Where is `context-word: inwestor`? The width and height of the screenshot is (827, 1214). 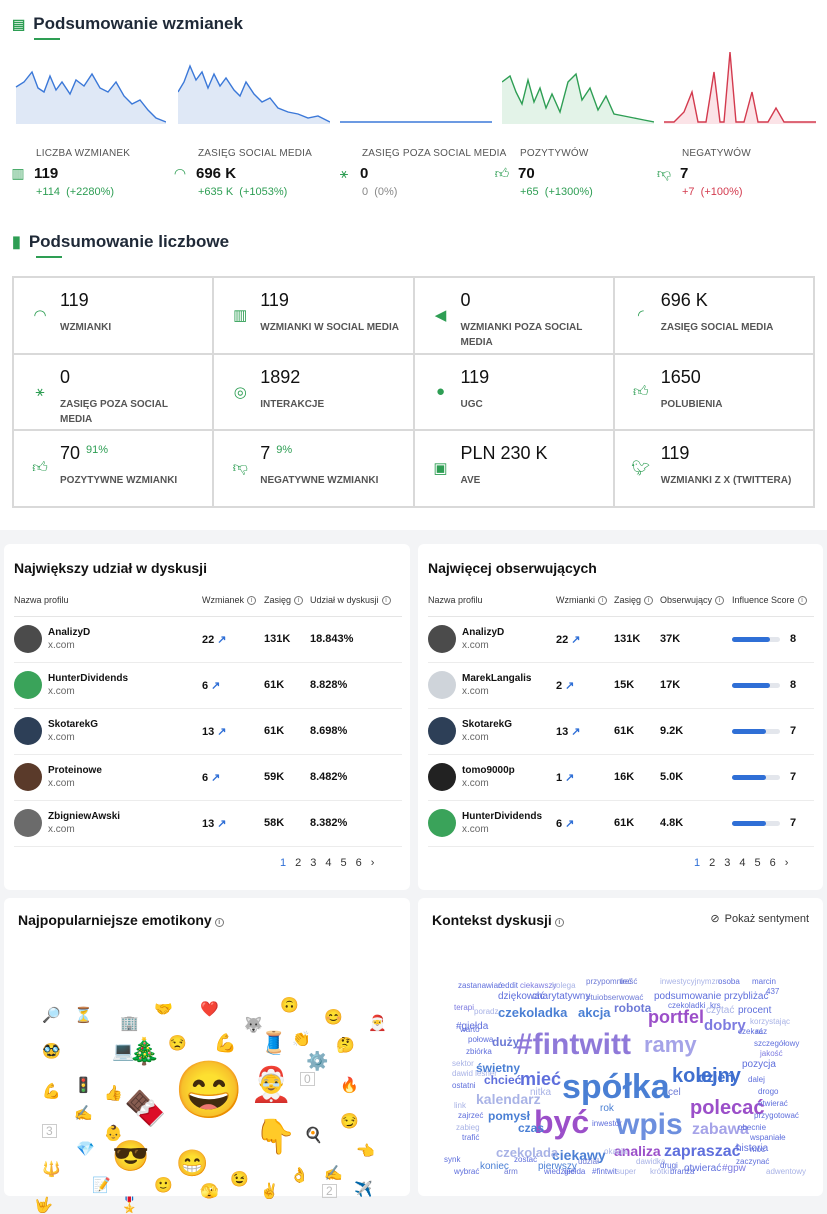 context-word: inwestor is located at coordinates (607, 1123).